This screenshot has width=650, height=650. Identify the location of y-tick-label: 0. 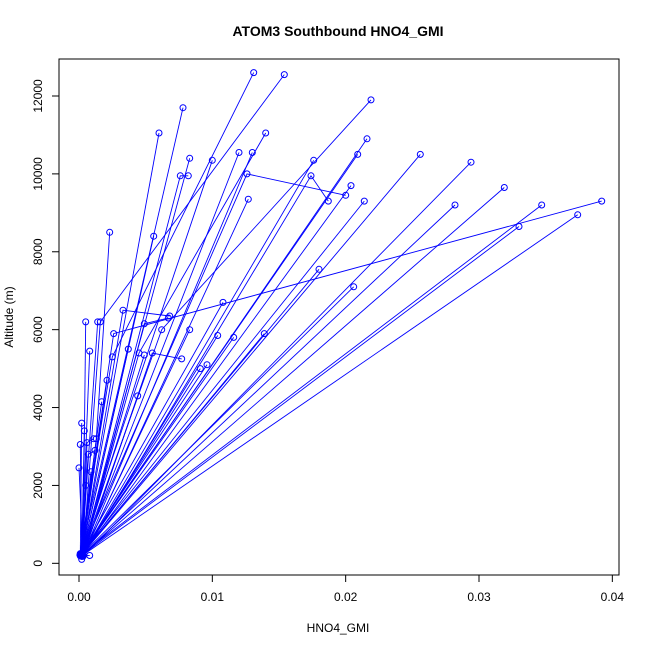
(38, 563).